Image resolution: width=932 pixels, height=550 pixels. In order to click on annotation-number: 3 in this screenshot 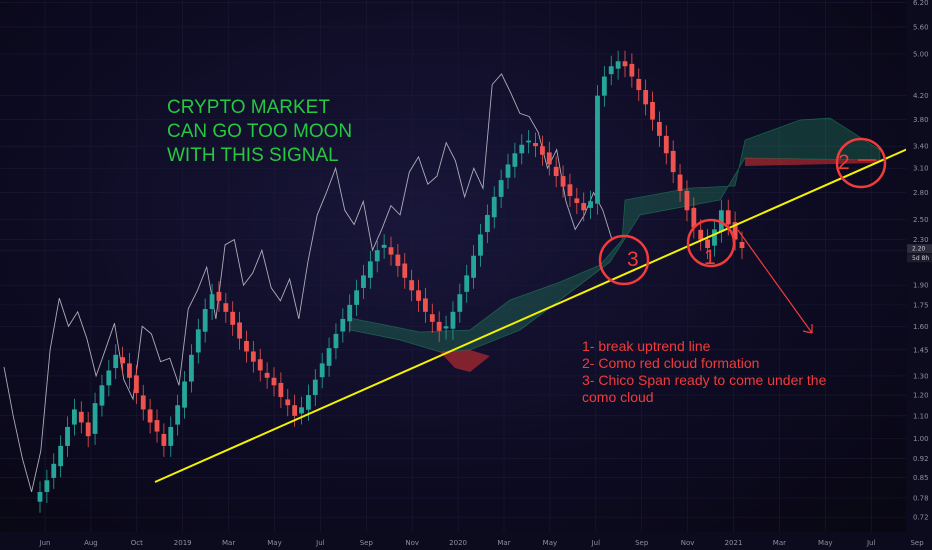, I will do `click(633, 259)`.